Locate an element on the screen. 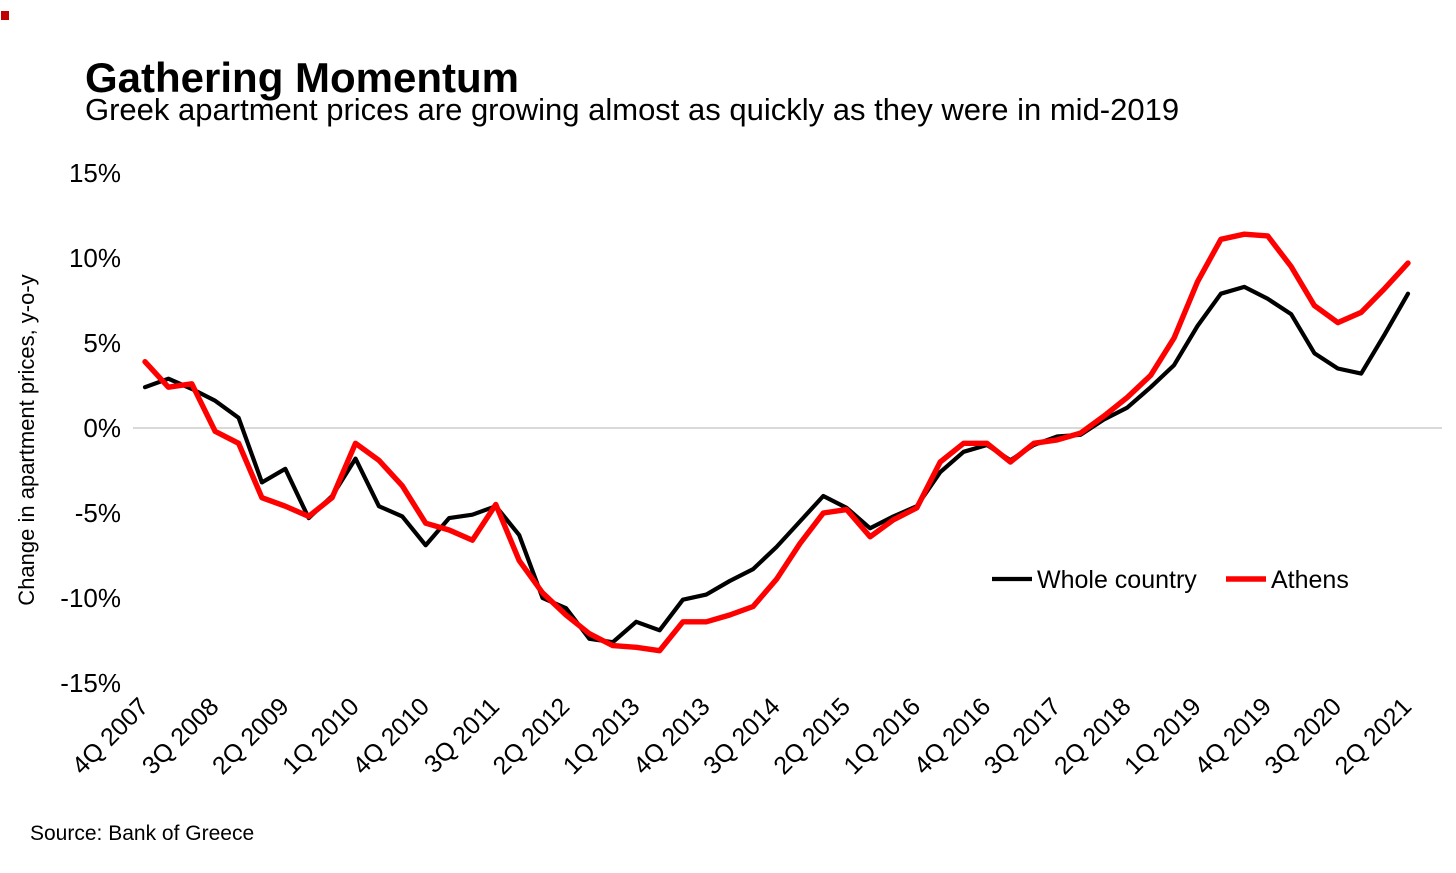 The image size is (1456, 873). y-tick-label: 10% is located at coordinates (95, 258).